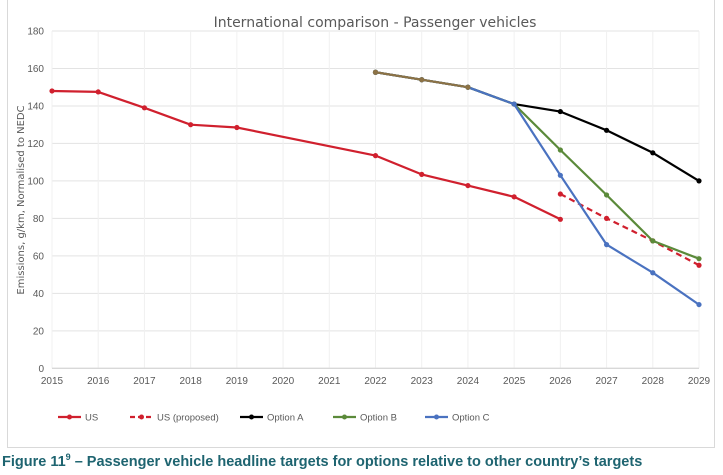 Image resolution: width=723 pixels, height=475 pixels. Describe the element at coordinates (653, 381) in the screenshot. I see `x-tick-label: 2028` at that location.